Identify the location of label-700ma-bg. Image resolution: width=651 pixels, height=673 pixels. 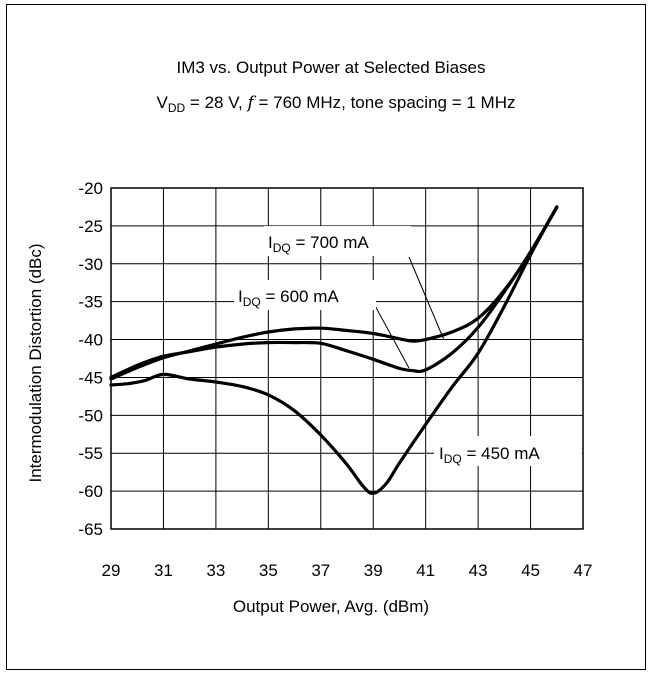
(337, 241).